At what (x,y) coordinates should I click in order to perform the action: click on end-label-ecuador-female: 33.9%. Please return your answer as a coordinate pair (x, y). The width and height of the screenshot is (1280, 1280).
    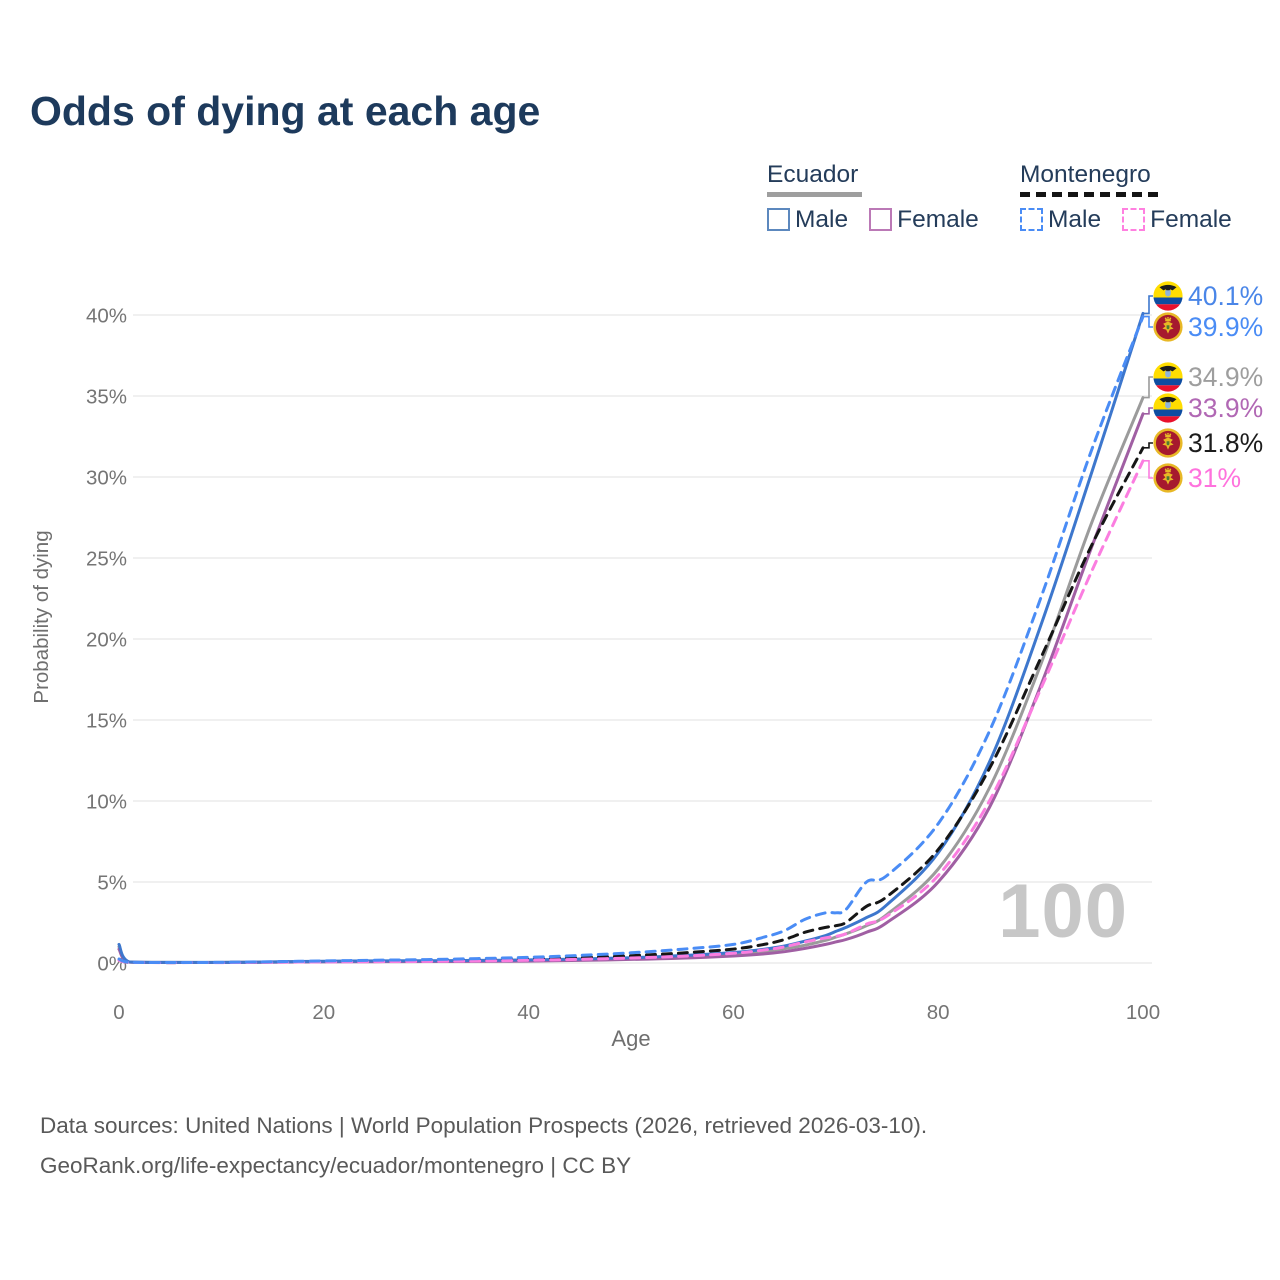
    Looking at the image, I should click on (1208, 408).